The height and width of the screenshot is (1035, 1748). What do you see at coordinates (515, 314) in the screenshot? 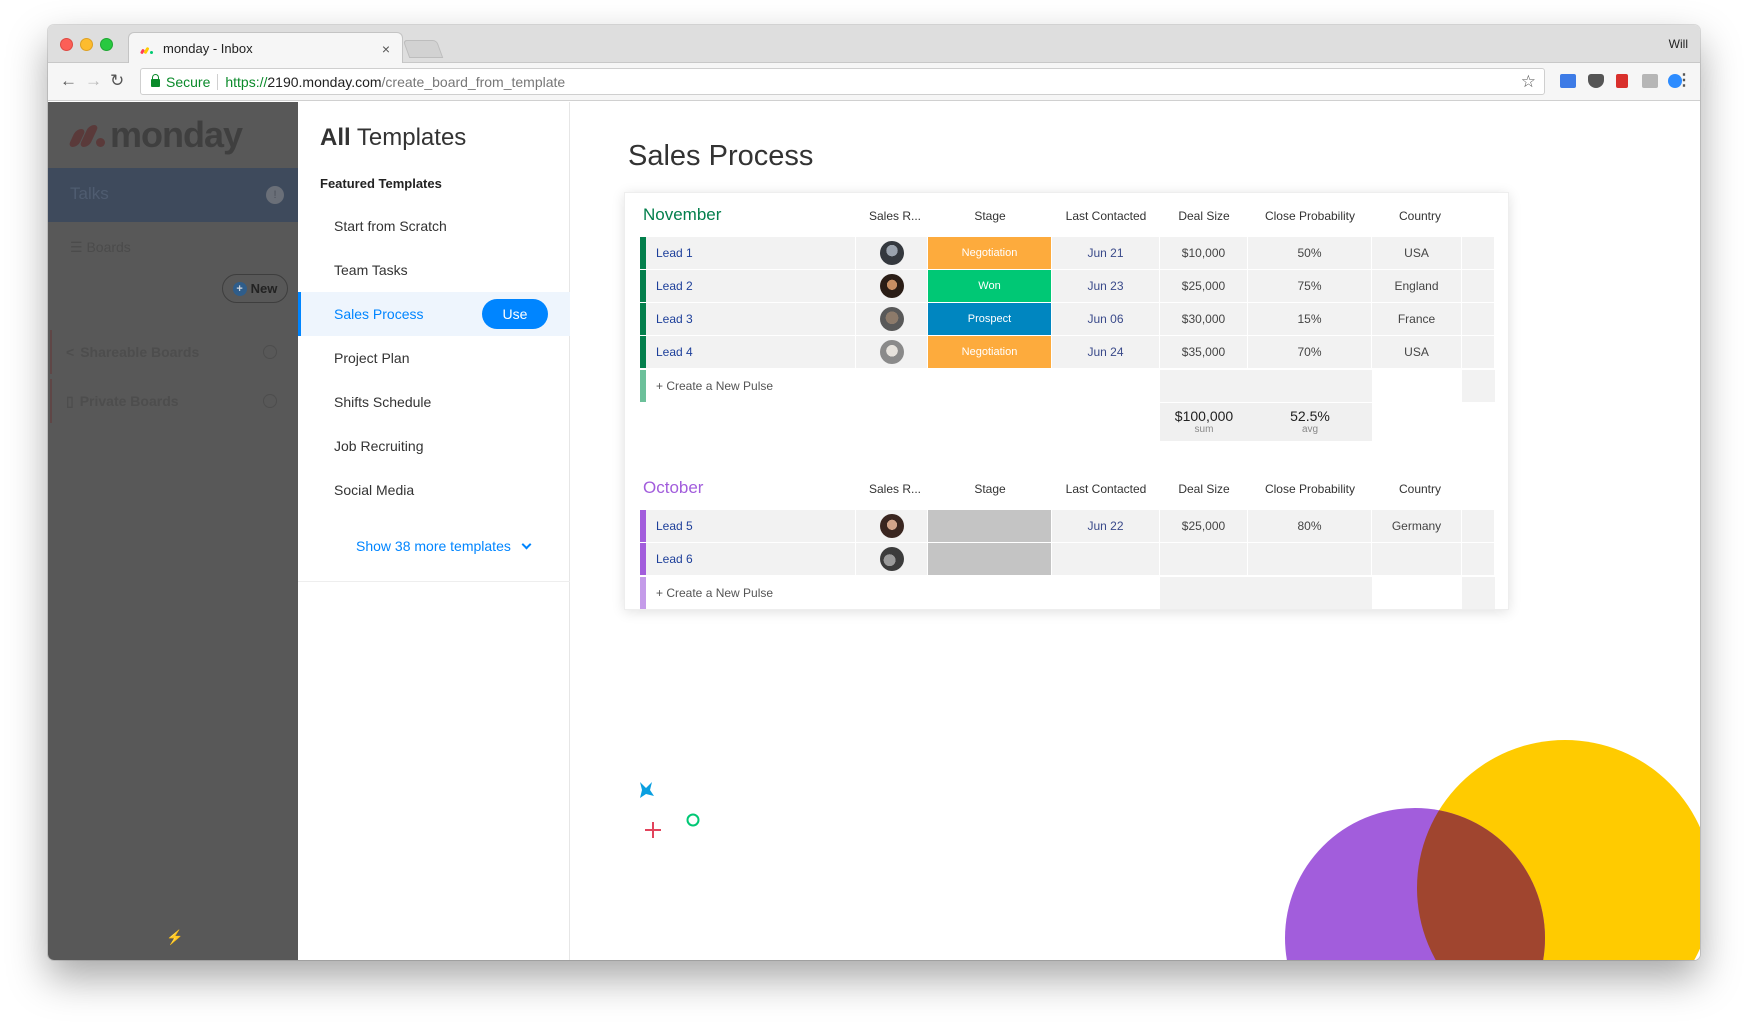
I see `use-template-button: Use` at bounding box center [515, 314].